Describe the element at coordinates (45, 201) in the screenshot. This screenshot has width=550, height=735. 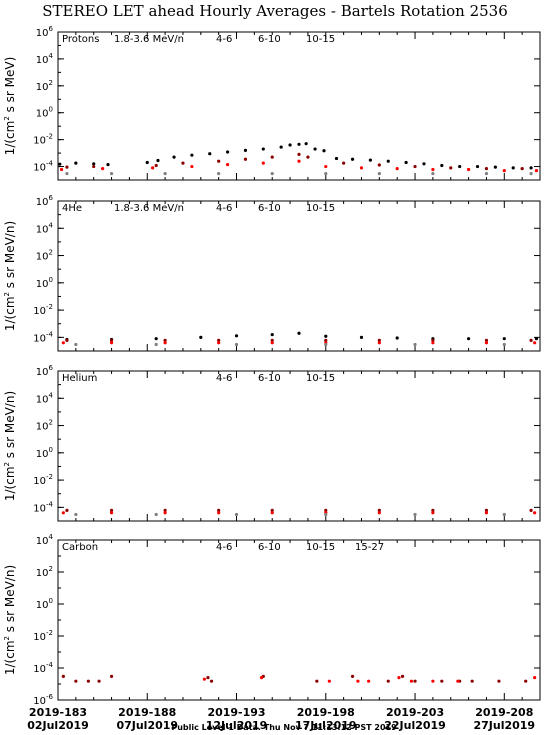
I see `y-tick-label: 10⁶` at that location.